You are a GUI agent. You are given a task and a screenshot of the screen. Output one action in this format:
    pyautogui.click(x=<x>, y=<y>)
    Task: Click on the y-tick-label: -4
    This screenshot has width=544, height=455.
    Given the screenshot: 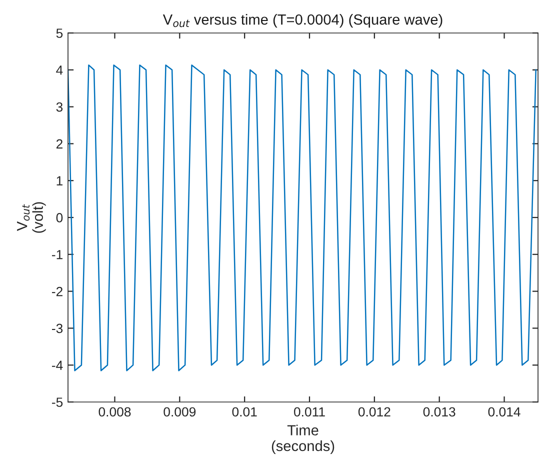 What is the action you would take?
    pyautogui.click(x=57, y=365)
    